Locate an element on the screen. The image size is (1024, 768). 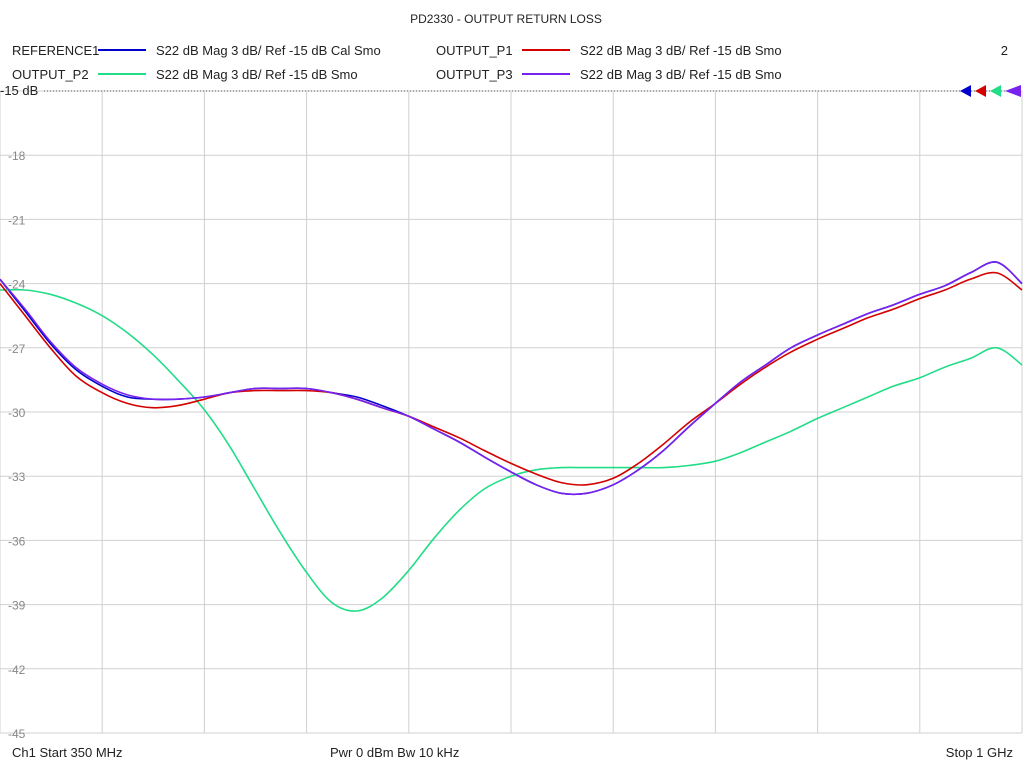
legend-series-desc: S22 dB Mag 3 dB/ Ref -15 dB Cal Smo is located at coordinates (268, 50).